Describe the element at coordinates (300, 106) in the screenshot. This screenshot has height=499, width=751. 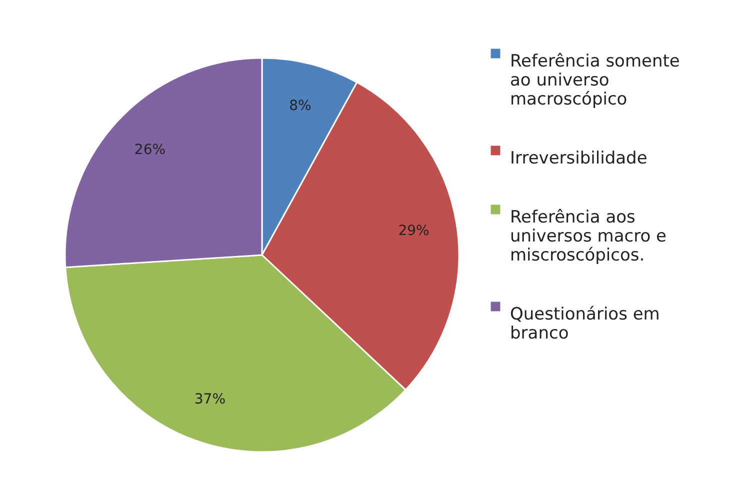
I see `data-label: 8%` at that location.